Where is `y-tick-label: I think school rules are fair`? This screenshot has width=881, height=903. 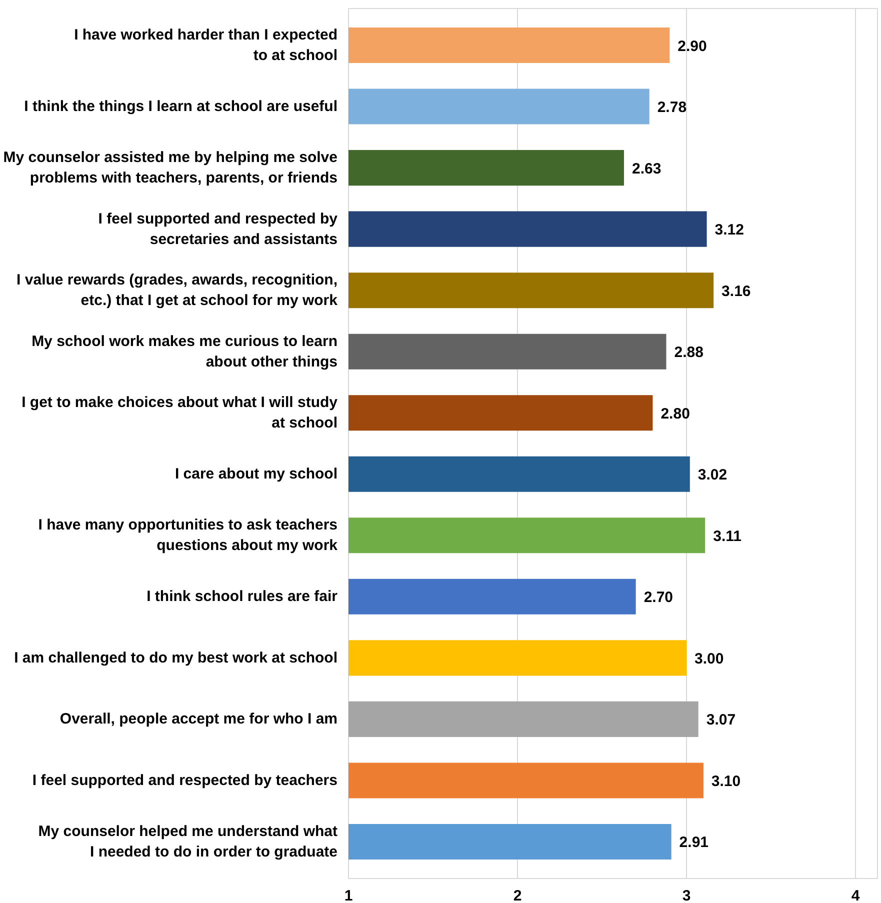 y-tick-label: I think school rules are fair is located at coordinates (242, 597).